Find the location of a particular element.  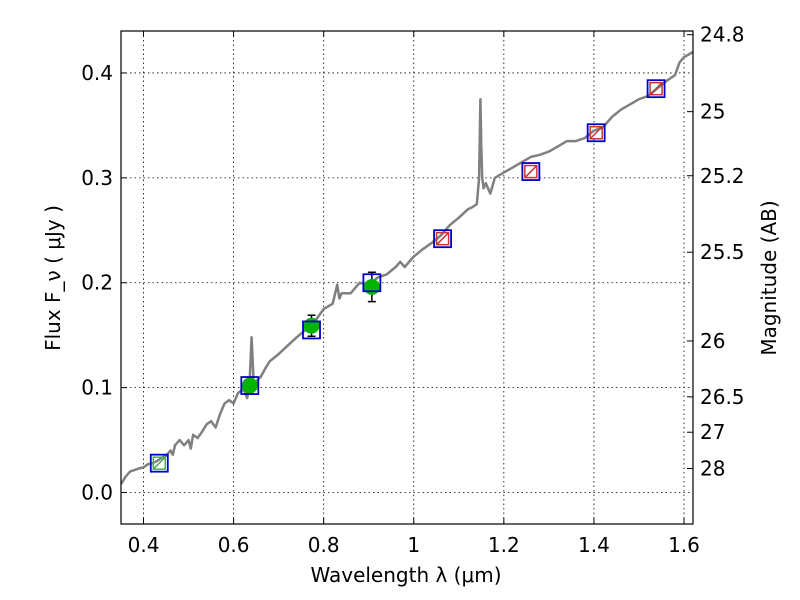

y-tick-label: 0.2 is located at coordinates (97, 283).